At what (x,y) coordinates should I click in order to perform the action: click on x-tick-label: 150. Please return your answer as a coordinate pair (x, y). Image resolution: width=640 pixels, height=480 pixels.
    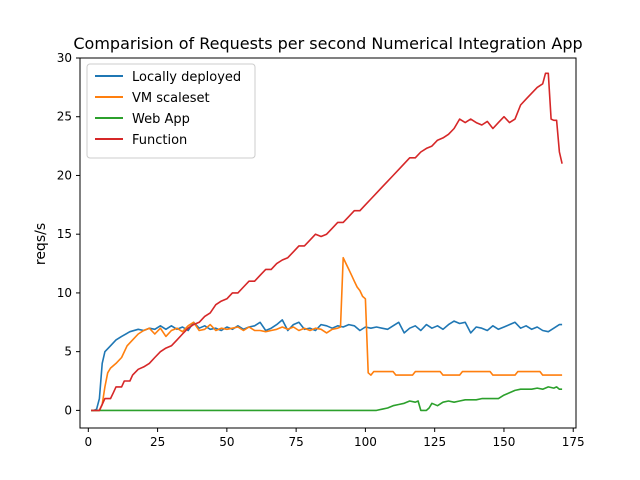
    Looking at the image, I should click on (504, 442).